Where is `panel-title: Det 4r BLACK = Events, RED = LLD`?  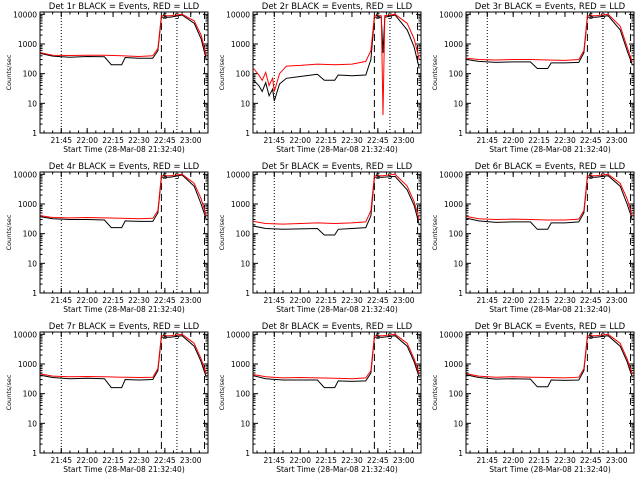 panel-title: Det 4r BLACK = Events, RED = LLD is located at coordinates (124, 167).